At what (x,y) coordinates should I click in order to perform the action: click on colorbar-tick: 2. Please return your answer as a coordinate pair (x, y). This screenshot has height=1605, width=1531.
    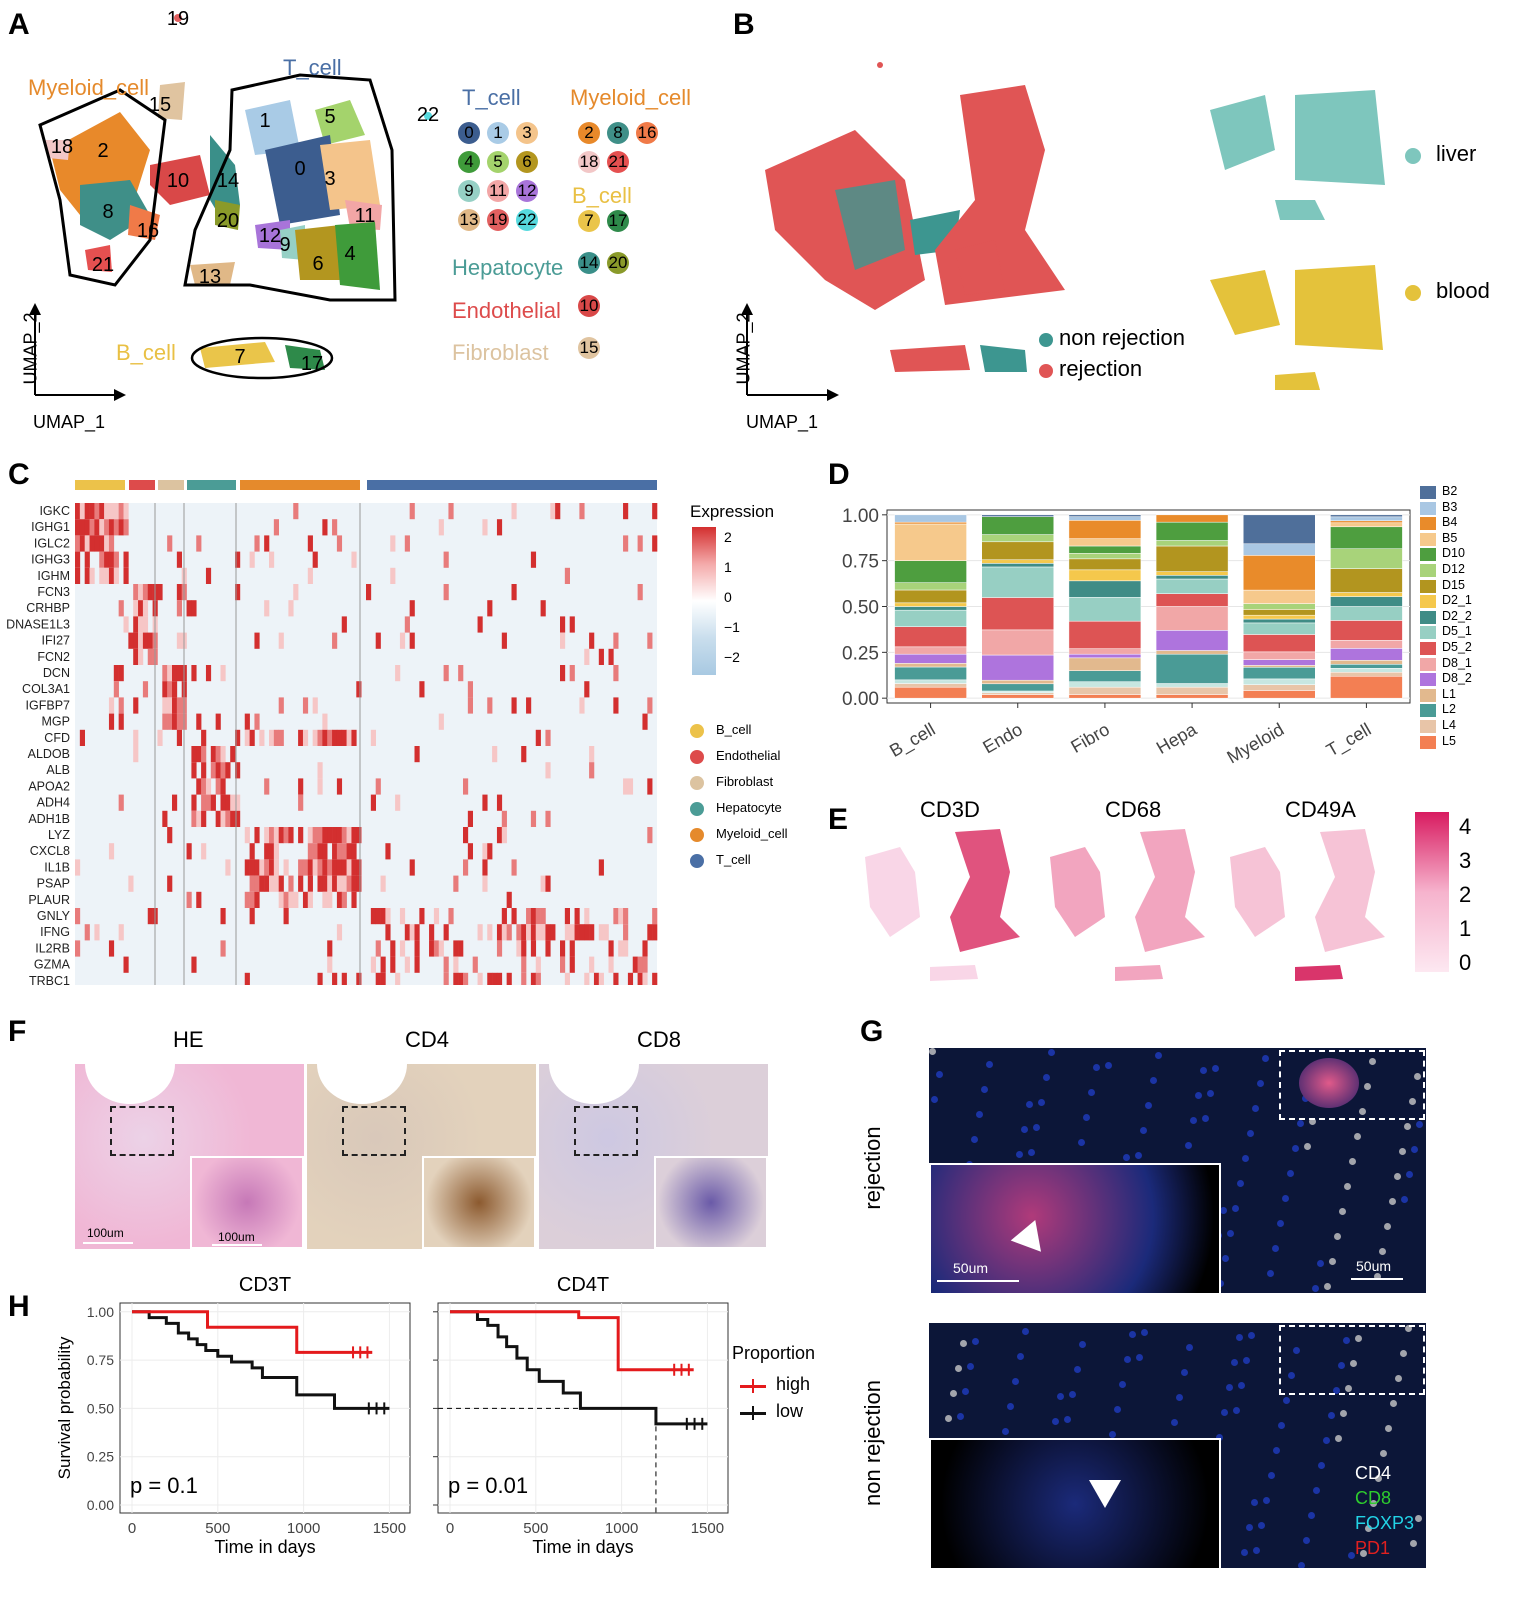
    Looking at the image, I should click on (1465, 894).